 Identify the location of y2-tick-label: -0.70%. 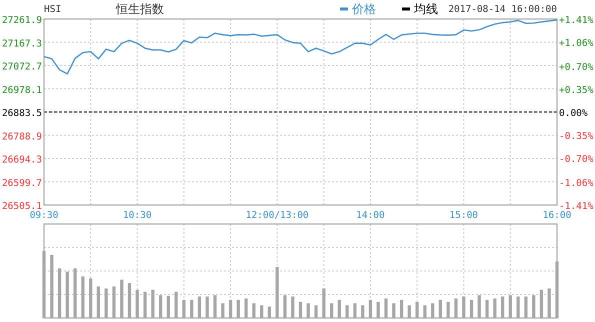
(576, 160).